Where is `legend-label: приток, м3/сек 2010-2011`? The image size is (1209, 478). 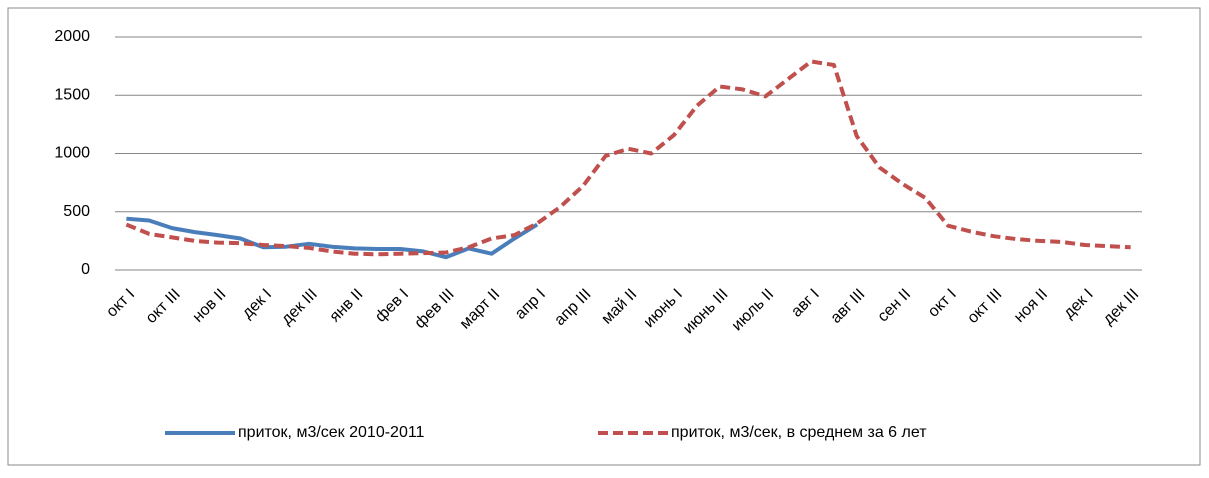 legend-label: приток, м3/сек 2010-2011 is located at coordinates (331, 432).